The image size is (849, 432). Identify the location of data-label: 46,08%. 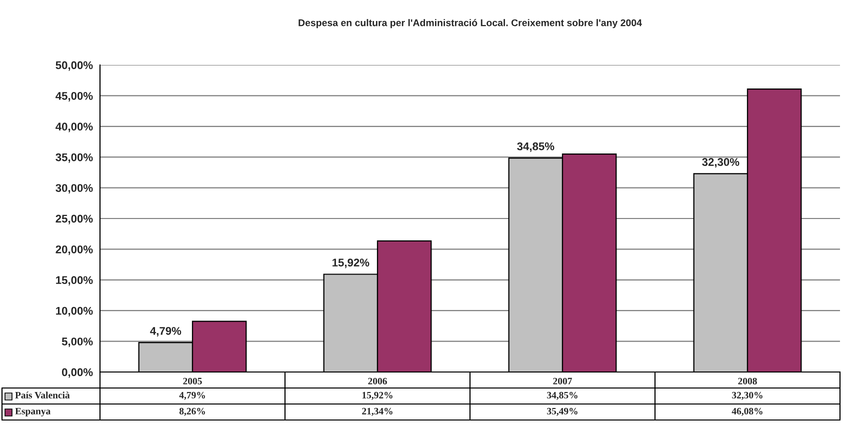
(747, 412).